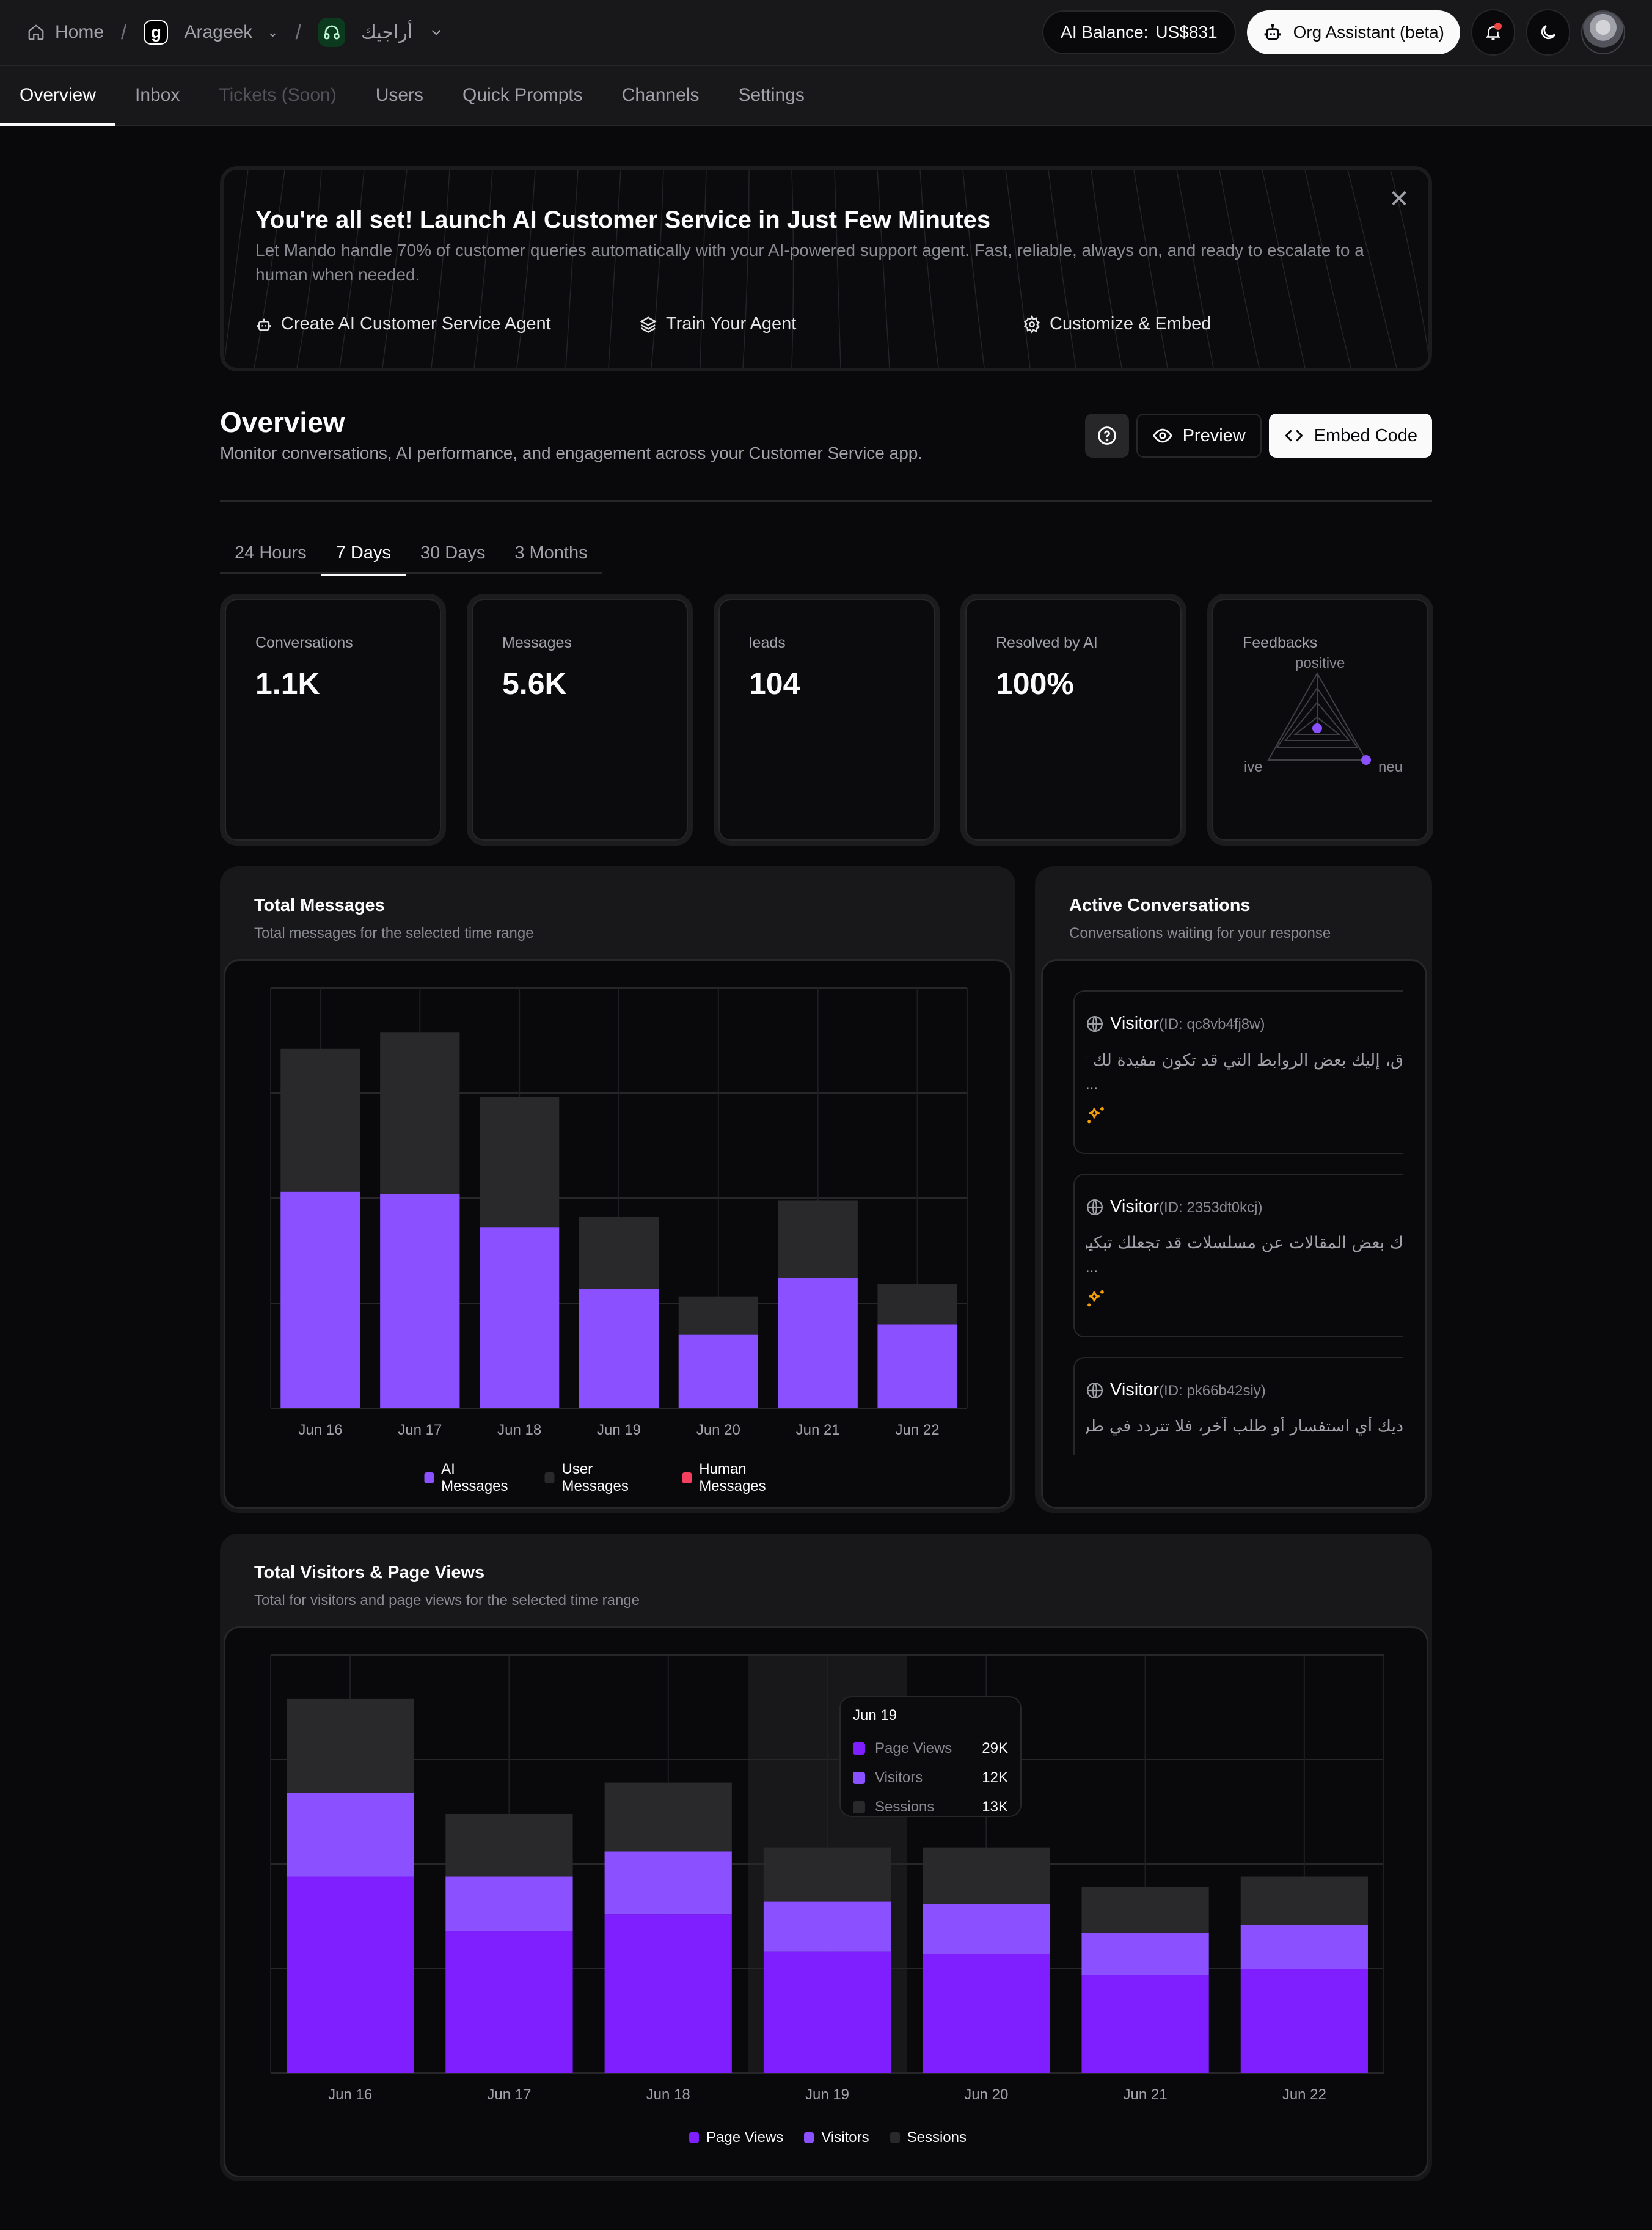 The width and height of the screenshot is (1652, 2230). I want to click on close-icon: ✕, so click(1399, 200).